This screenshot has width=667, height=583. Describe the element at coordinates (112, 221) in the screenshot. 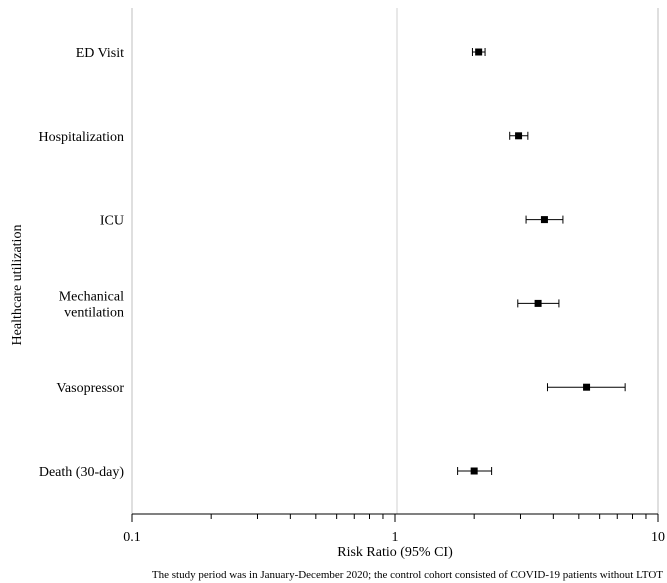

I see `row-label: ICU` at that location.